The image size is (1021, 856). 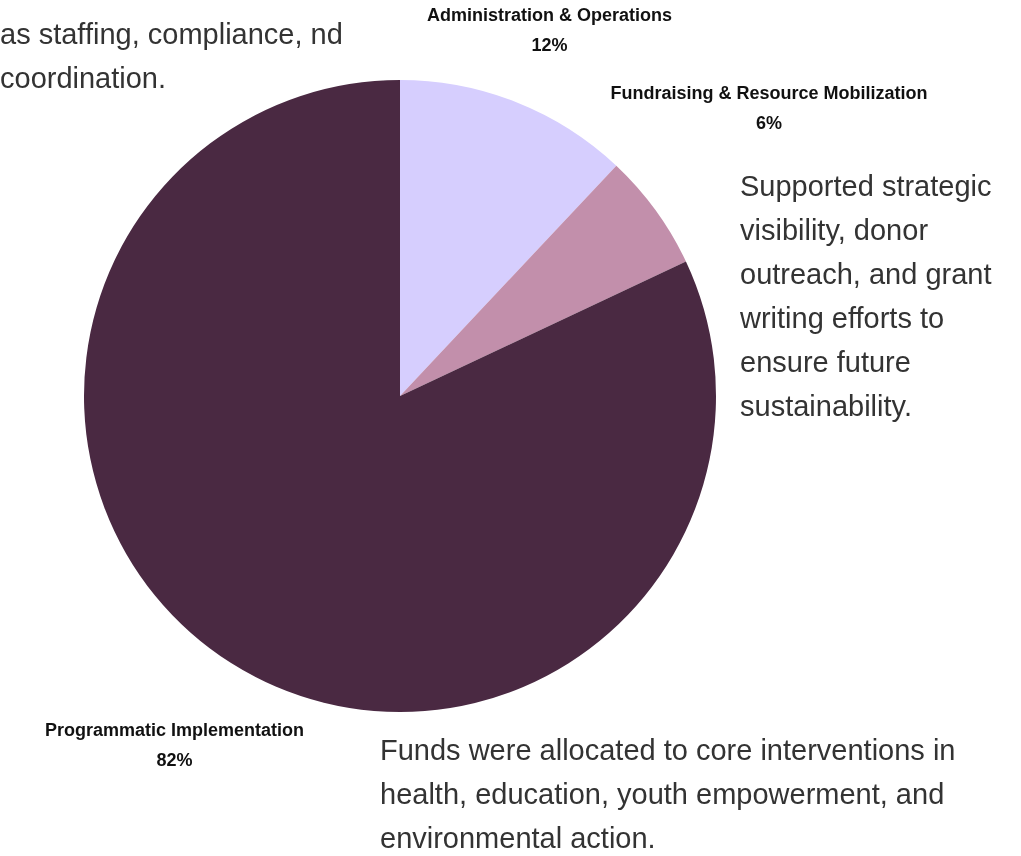 I want to click on slice-label: Administration & Operations, so click(x=550, y=14).